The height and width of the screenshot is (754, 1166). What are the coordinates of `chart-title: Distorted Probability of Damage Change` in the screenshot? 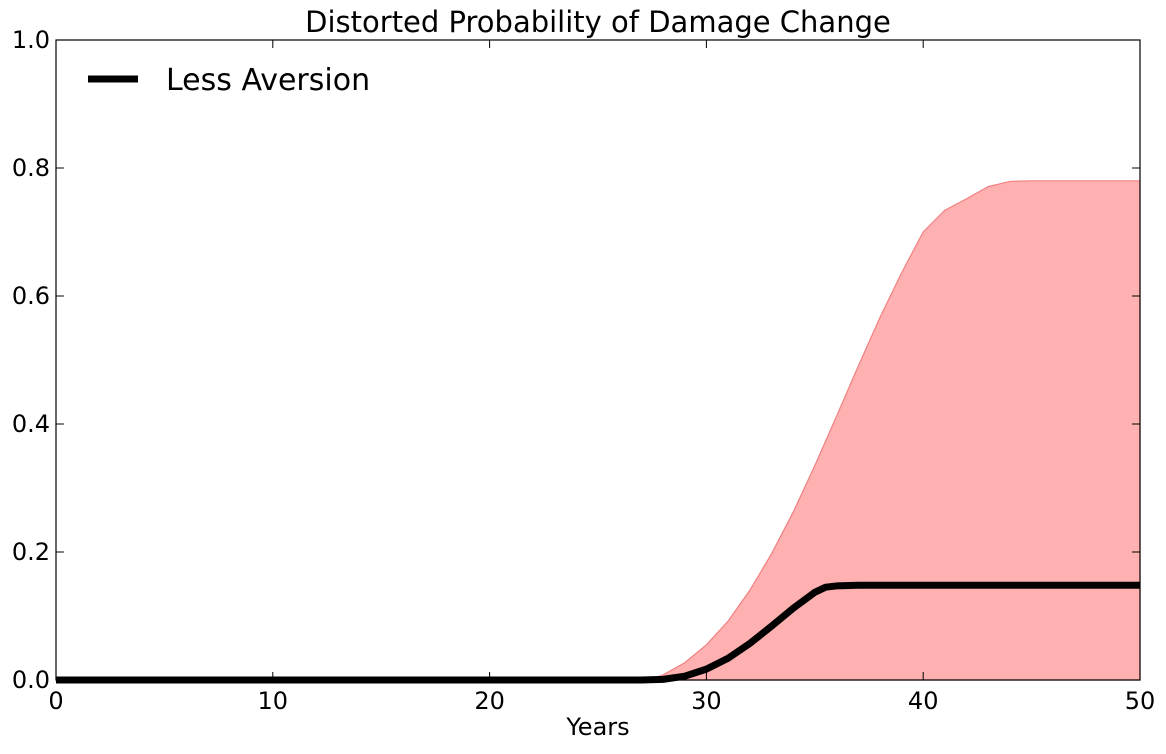 It's located at (598, 22).